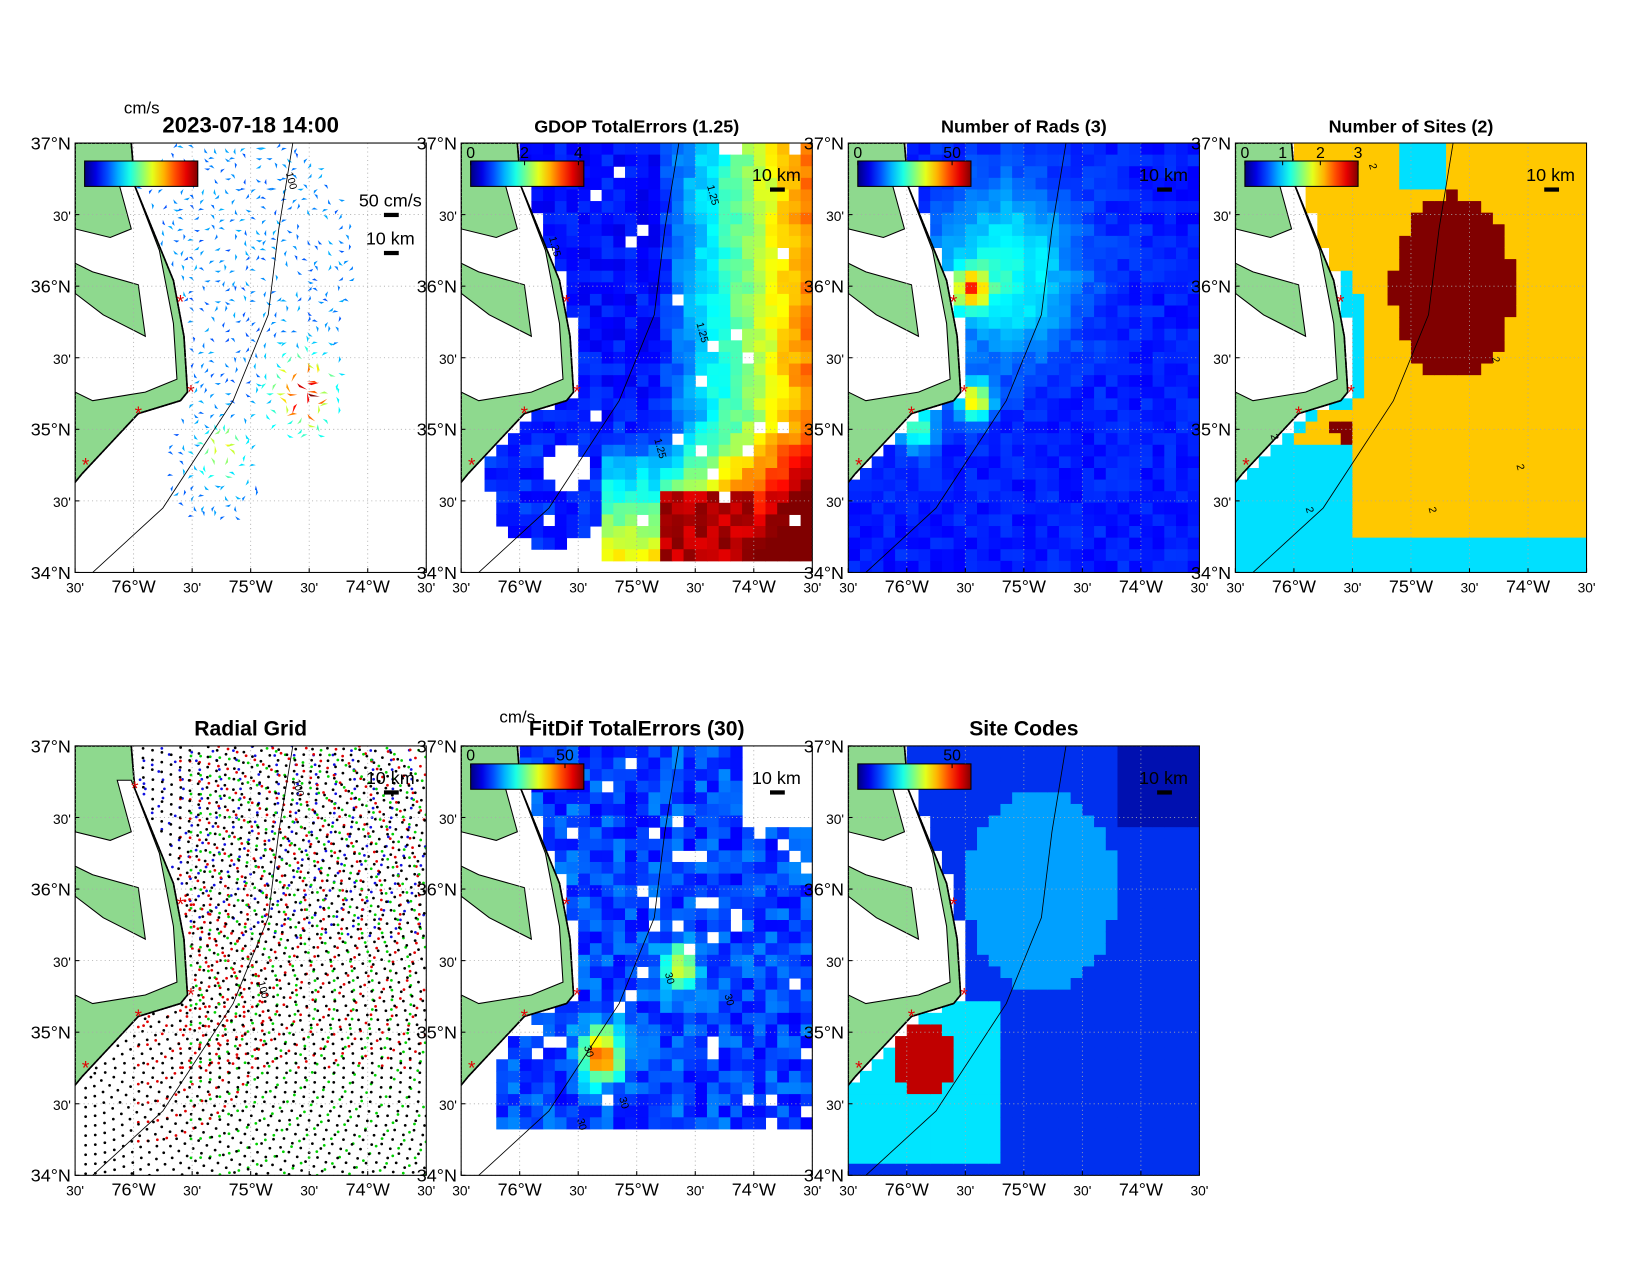  I want to click on site-marker: *, so click(1299, 414).